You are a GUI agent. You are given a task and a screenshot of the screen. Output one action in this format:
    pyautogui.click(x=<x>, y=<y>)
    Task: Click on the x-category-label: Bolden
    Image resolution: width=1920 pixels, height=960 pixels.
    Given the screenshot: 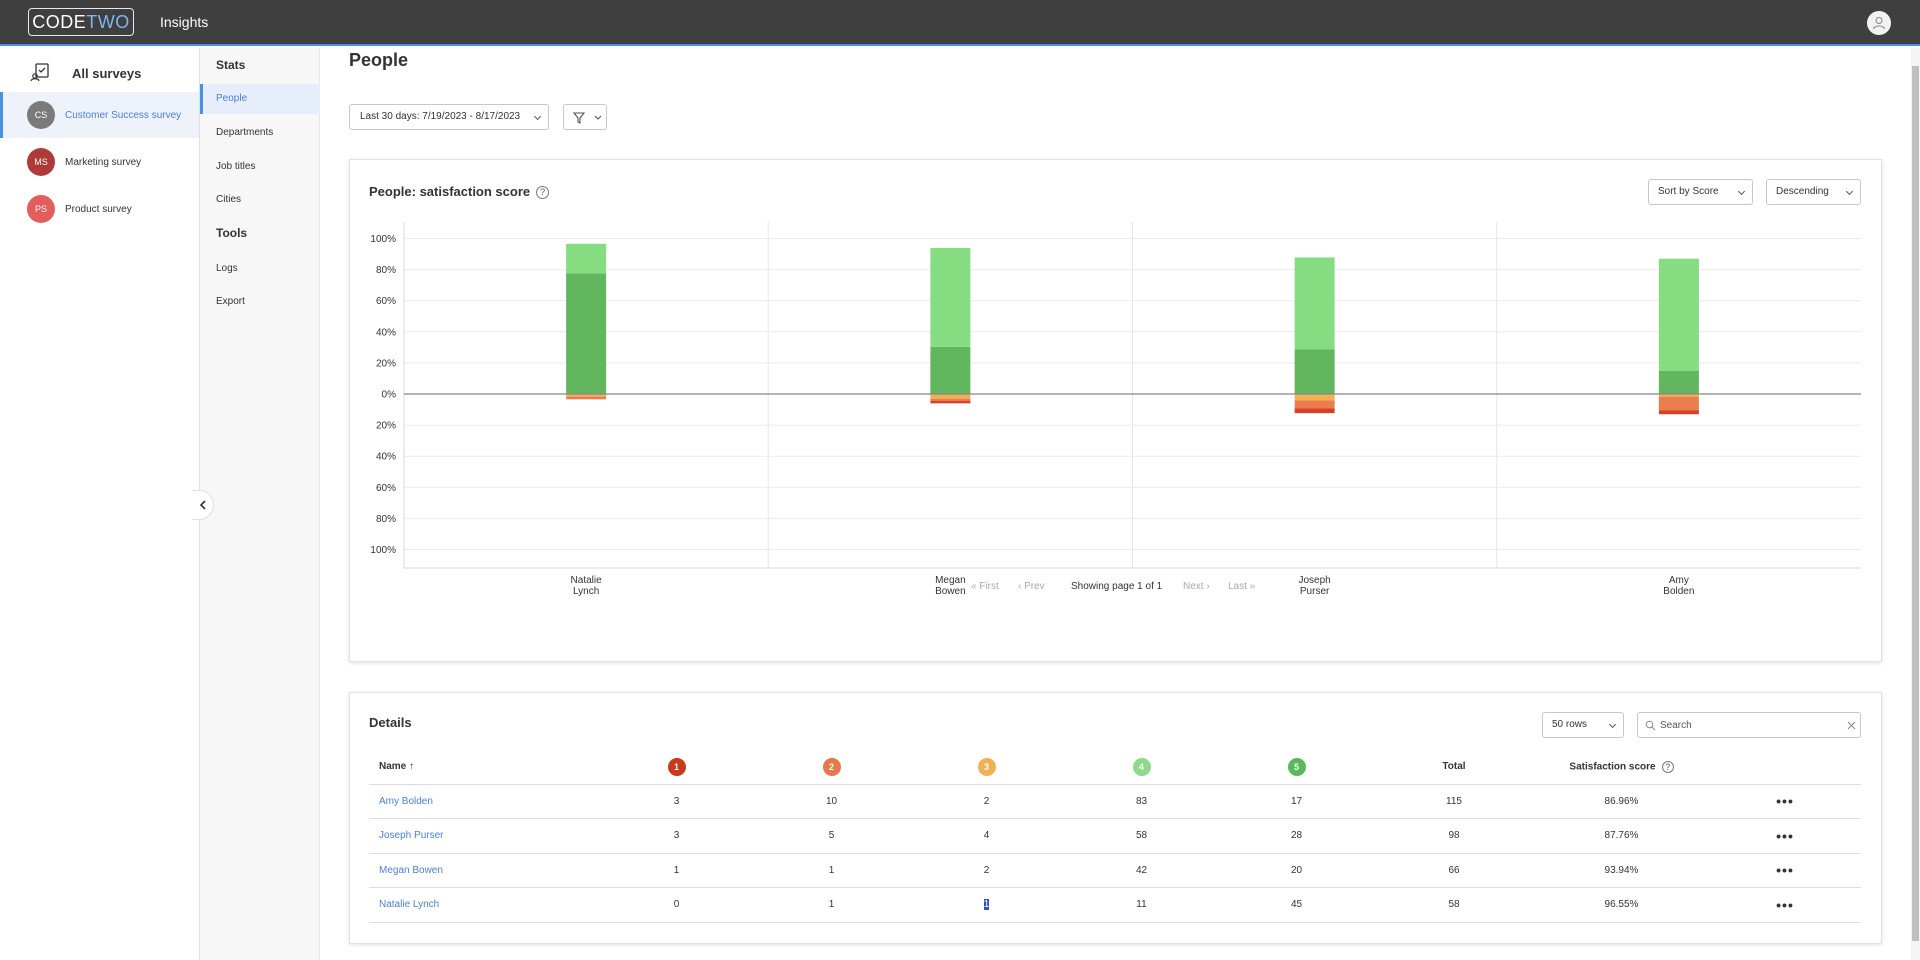 What is the action you would take?
    pyautogui.click(x=1678, y=591)
    